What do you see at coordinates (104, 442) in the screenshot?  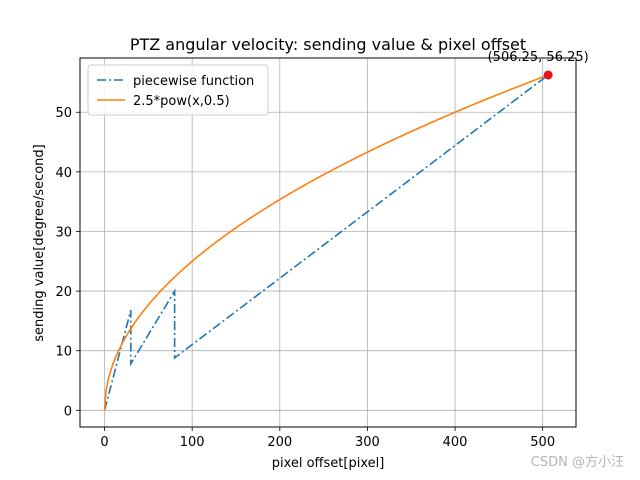 I see `x-tick-label: 0` at bounding box center [104, 442].